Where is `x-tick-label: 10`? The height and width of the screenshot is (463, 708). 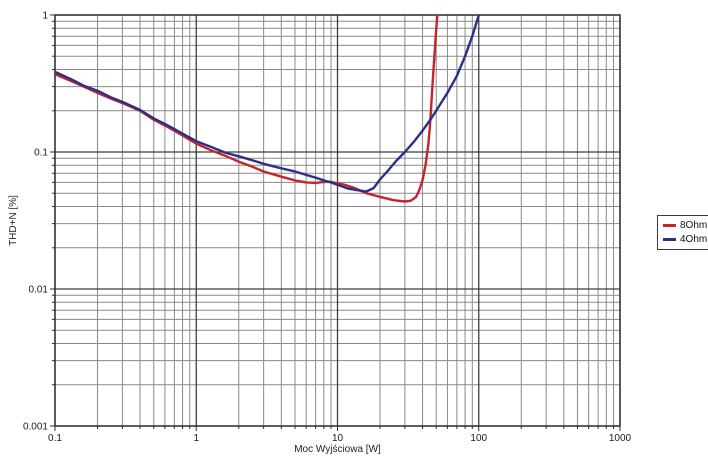
x-tick-label: 10 is located at coordinates (338, 438).